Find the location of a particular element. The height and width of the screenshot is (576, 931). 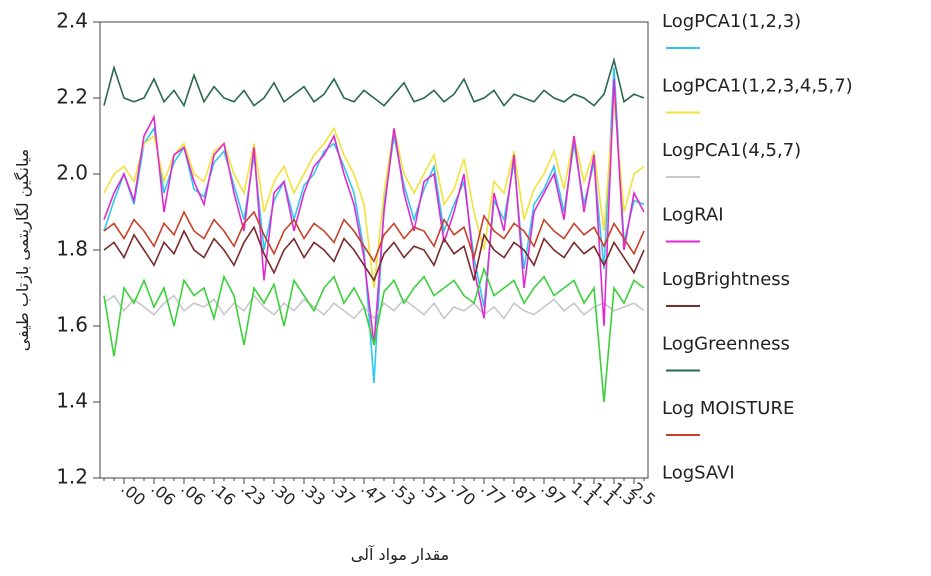

legend-label: LogPCA1(4,5,7) is located at coordinates (731, 150).